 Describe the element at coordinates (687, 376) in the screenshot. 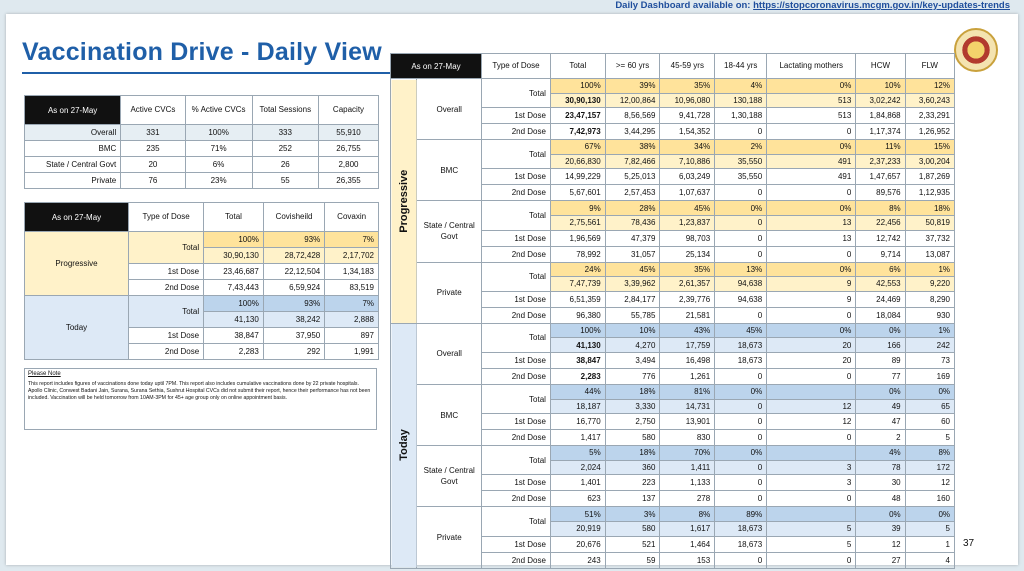

I see `table-cell: 1,261` at that location.